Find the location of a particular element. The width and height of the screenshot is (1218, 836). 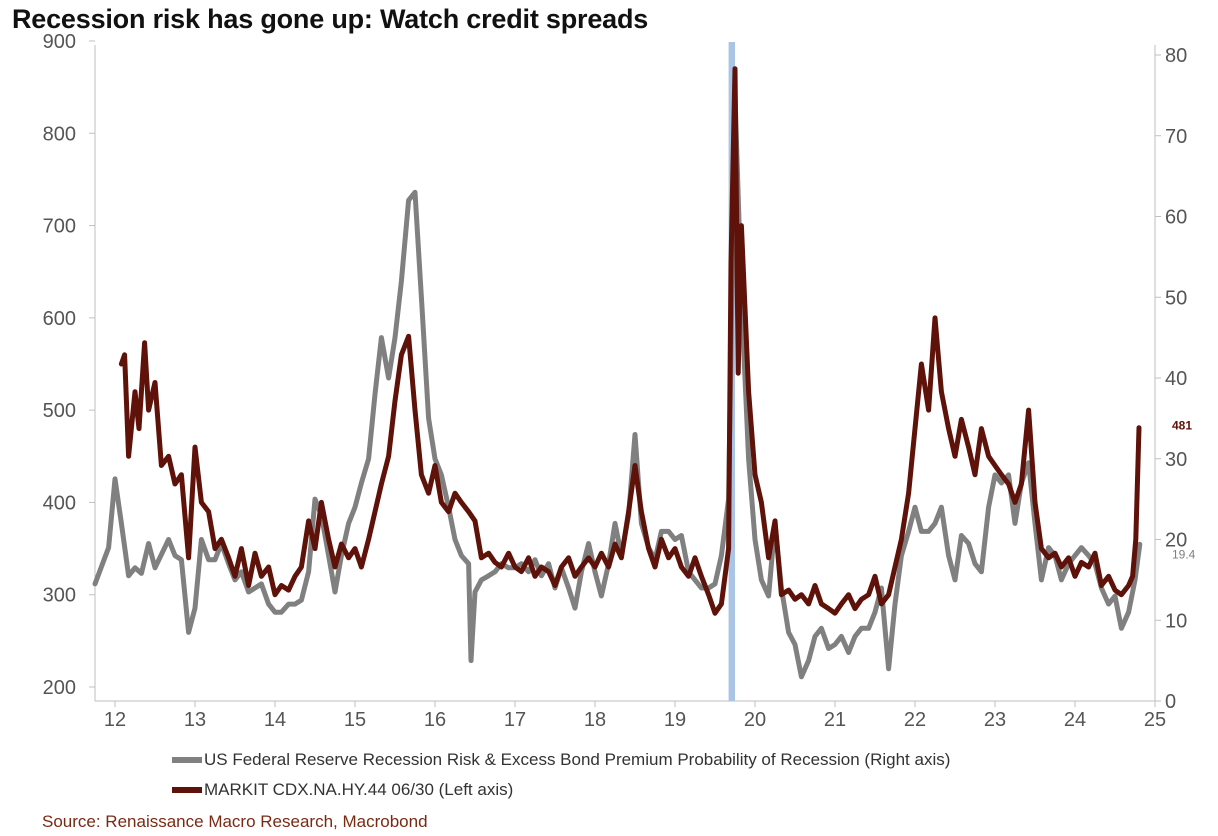

right-tick-label: 30 is located at coordinates (1176, 460).